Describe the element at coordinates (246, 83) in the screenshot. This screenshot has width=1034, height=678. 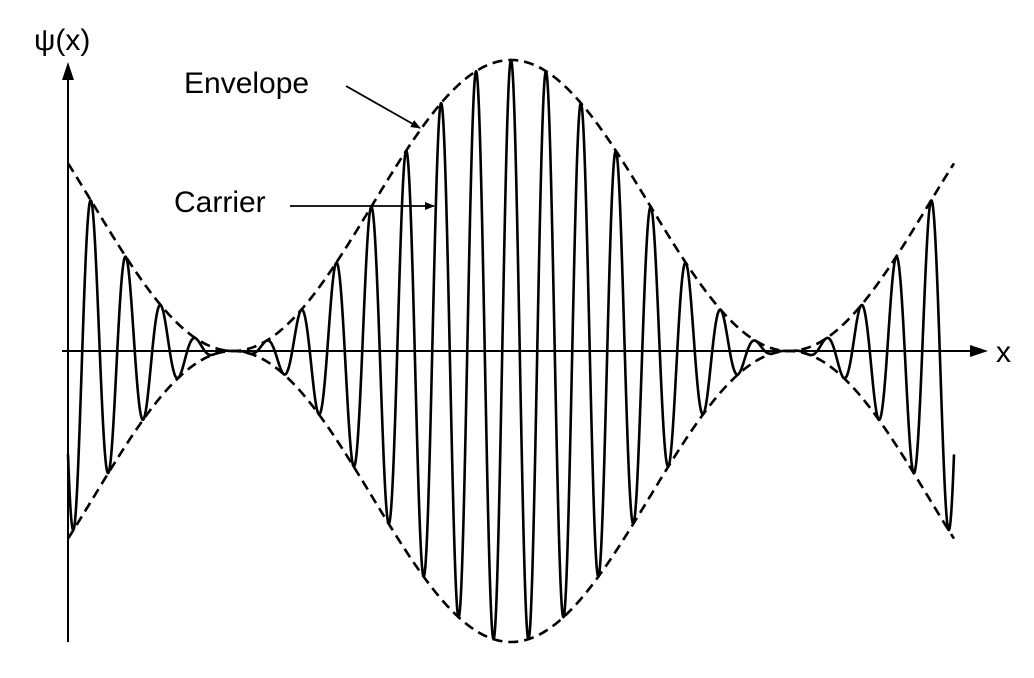
I see `envelope-label: Envelope` at that location.